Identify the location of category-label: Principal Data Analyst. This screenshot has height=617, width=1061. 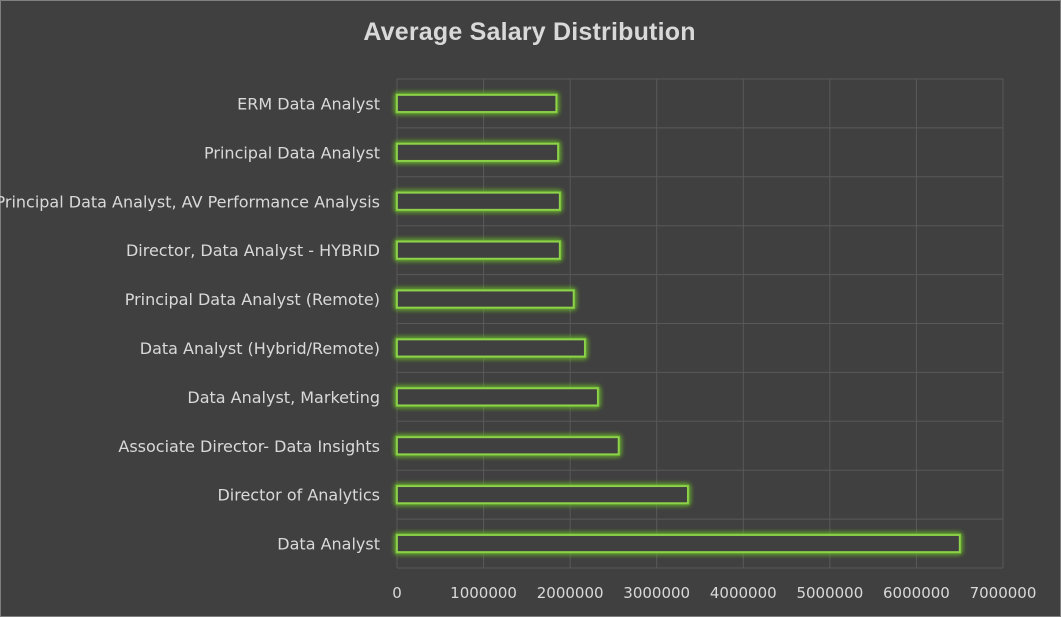
(292, 152).